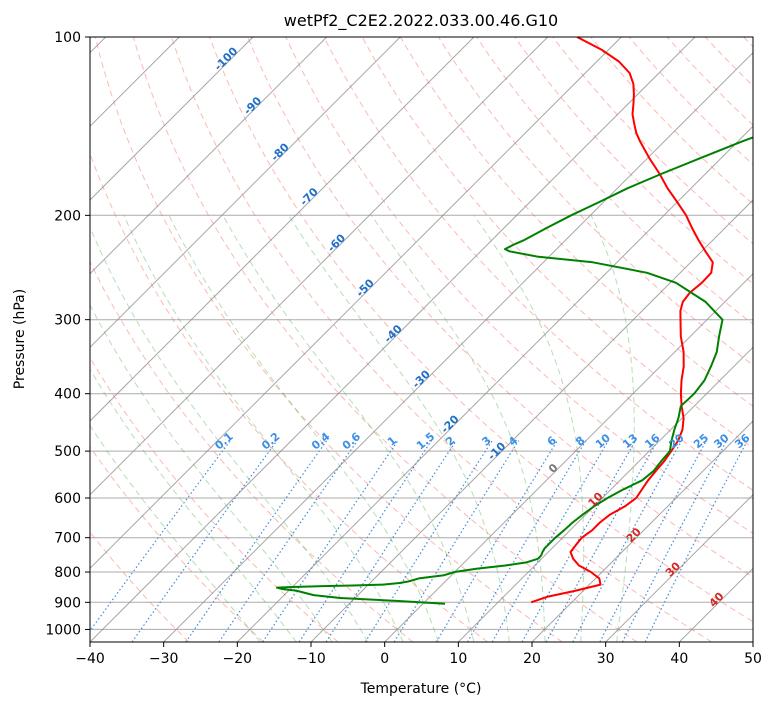 The image size is (775, 708). What do you see at coordinates (458, 659) in the screenshot?
I see `x-tick-label: 10` at bounding box center [458, 659].